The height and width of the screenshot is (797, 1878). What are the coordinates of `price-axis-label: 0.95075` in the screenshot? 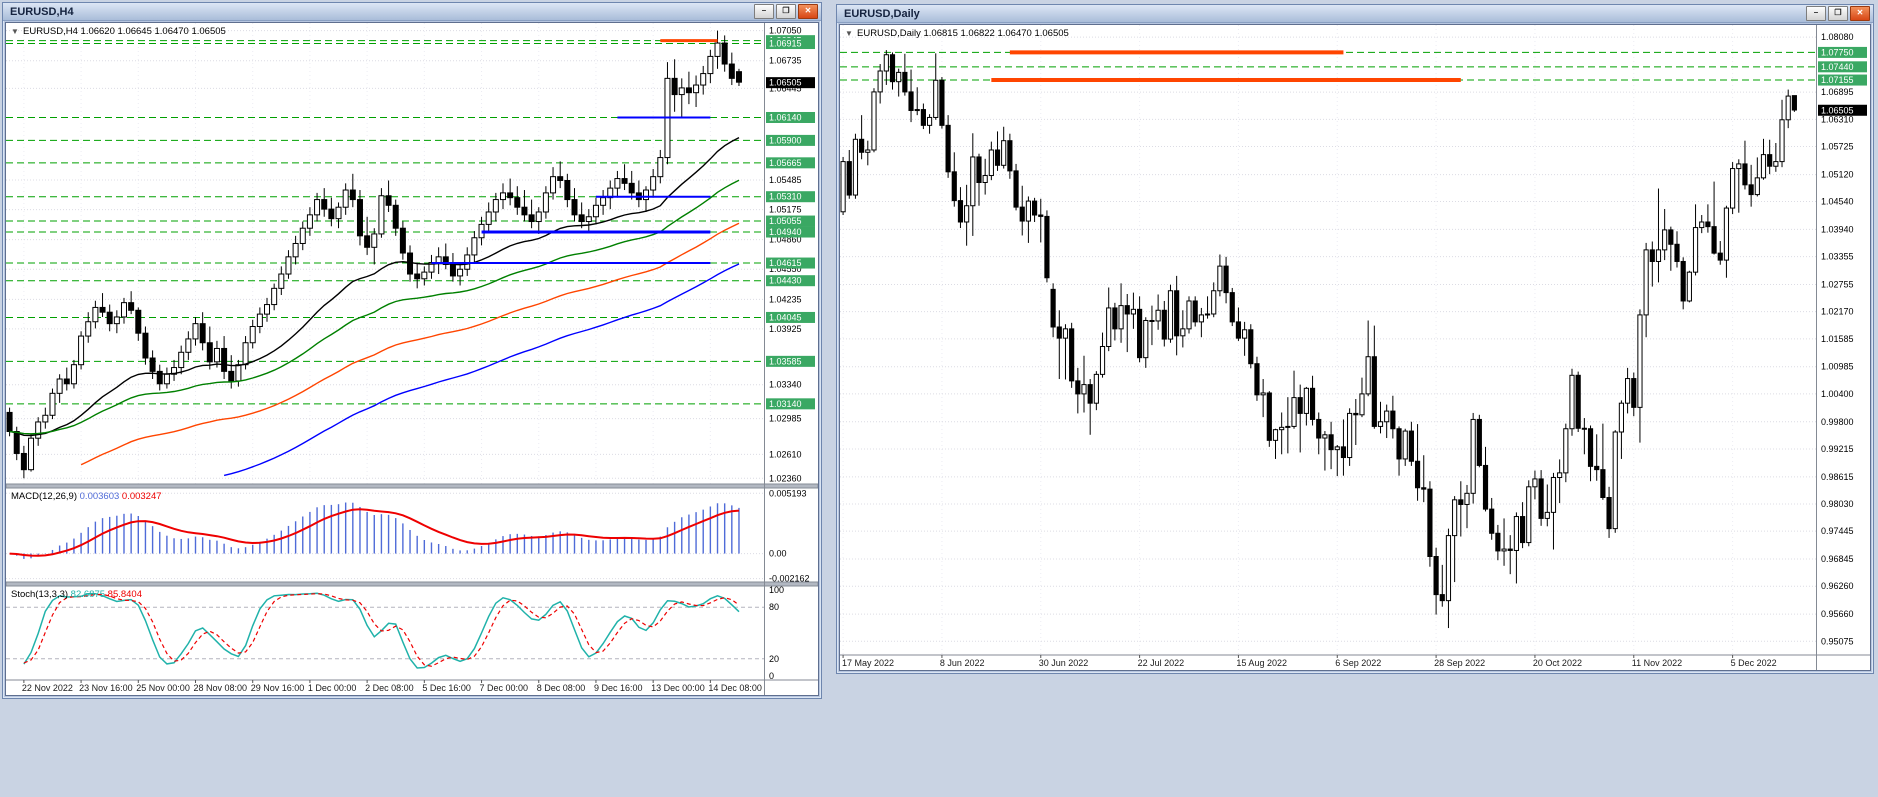 It's located at (1837, 641).